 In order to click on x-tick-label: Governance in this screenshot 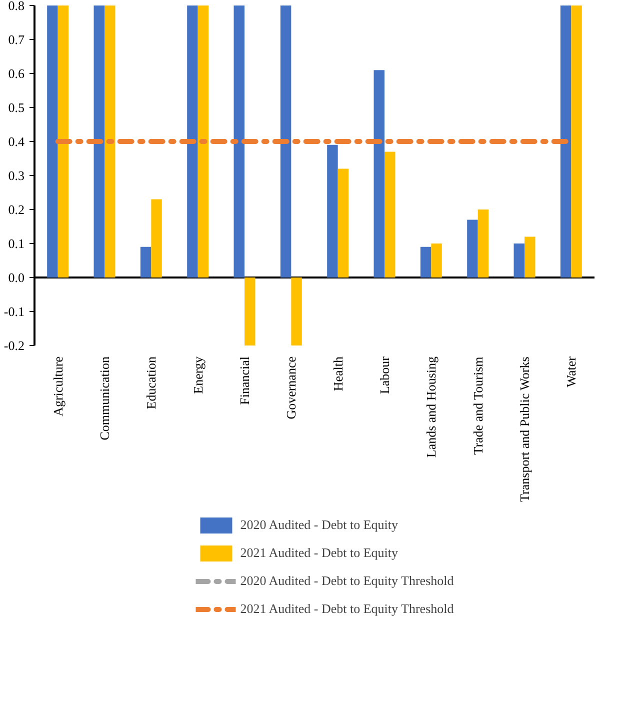, I will do `click(291, 388)`.